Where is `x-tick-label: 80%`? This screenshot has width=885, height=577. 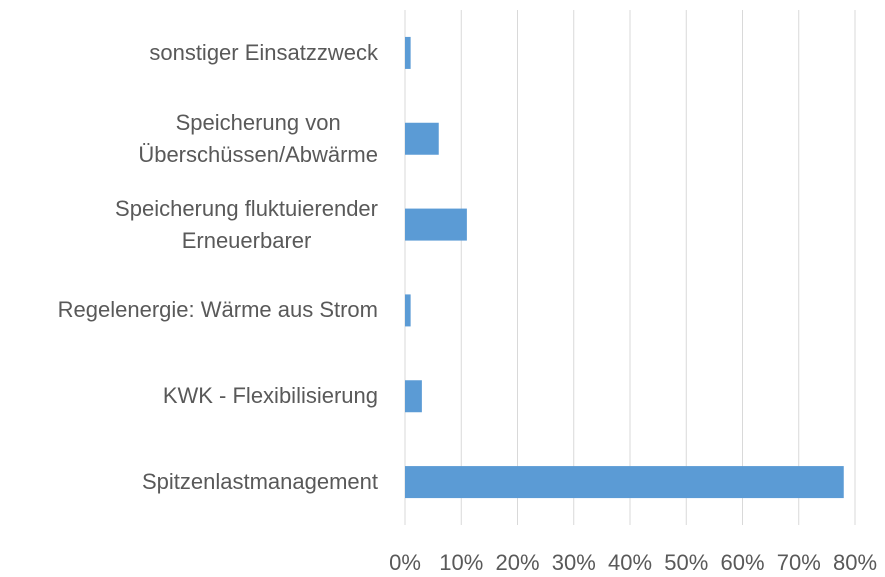 x-tick-label: 80% is located at coordinates (855, 562).